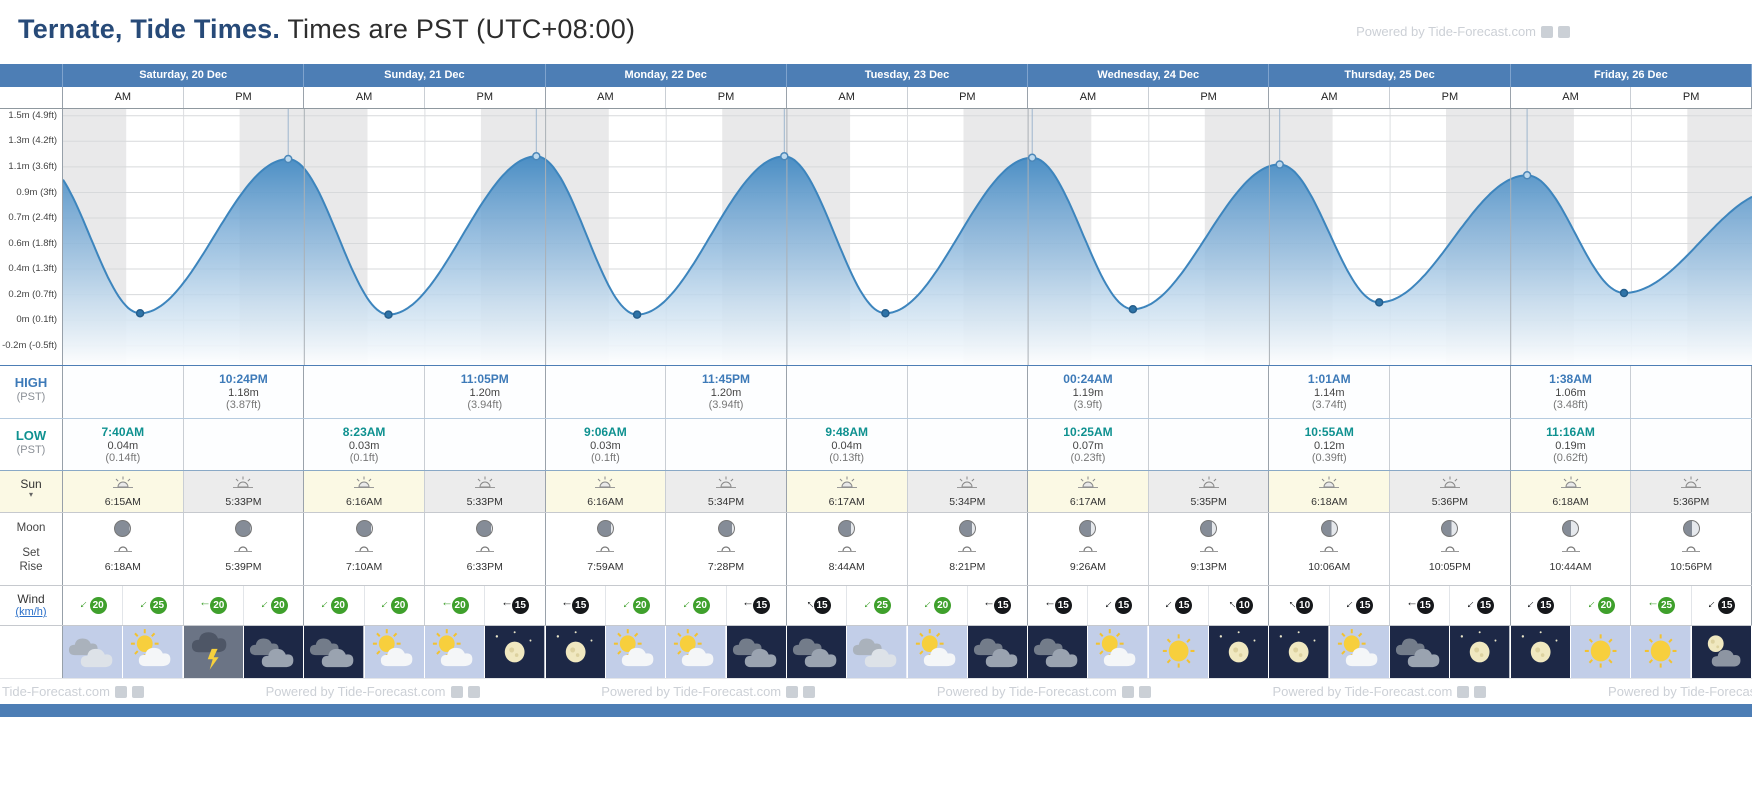 The image size is (1752, 787). I want to click on y-axis-label: -0.2m (-0.5ft), so click(29, 345).